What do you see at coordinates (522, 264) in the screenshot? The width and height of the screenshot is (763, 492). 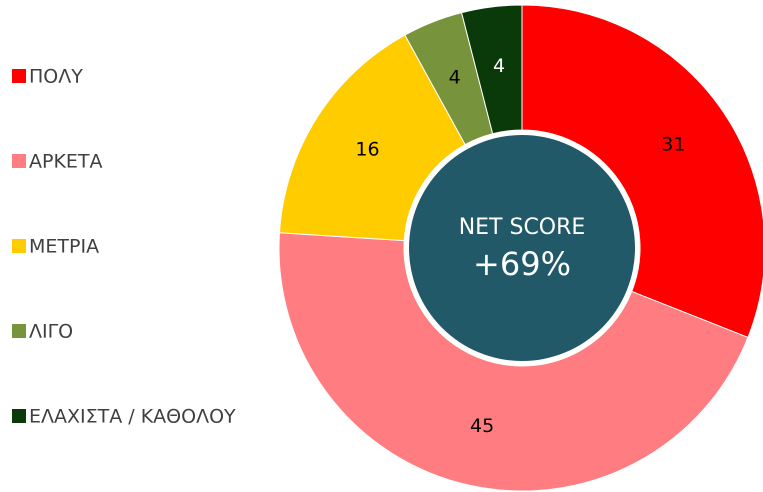 I see `center-value: +69%` at bounding box center [522, 264].